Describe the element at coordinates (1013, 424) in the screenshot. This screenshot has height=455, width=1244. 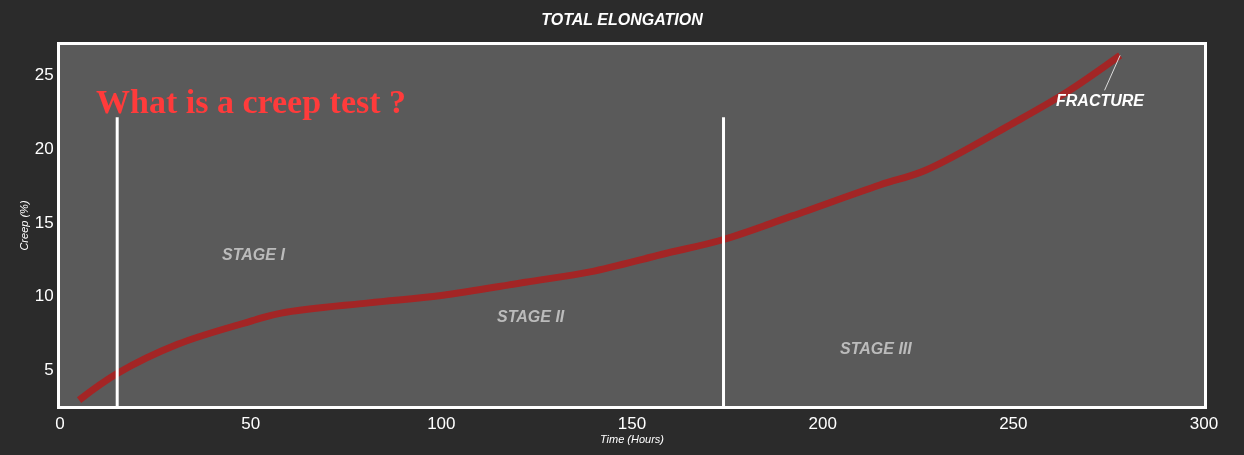
I see `x-tick-label: 250` at that location.